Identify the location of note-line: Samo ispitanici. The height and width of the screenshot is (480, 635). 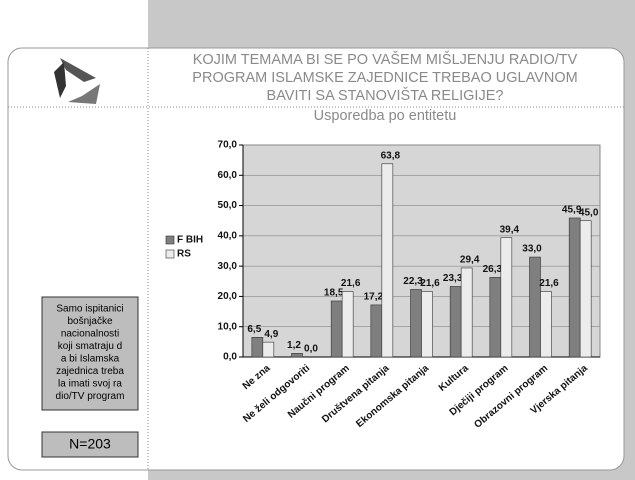
(89, 309).